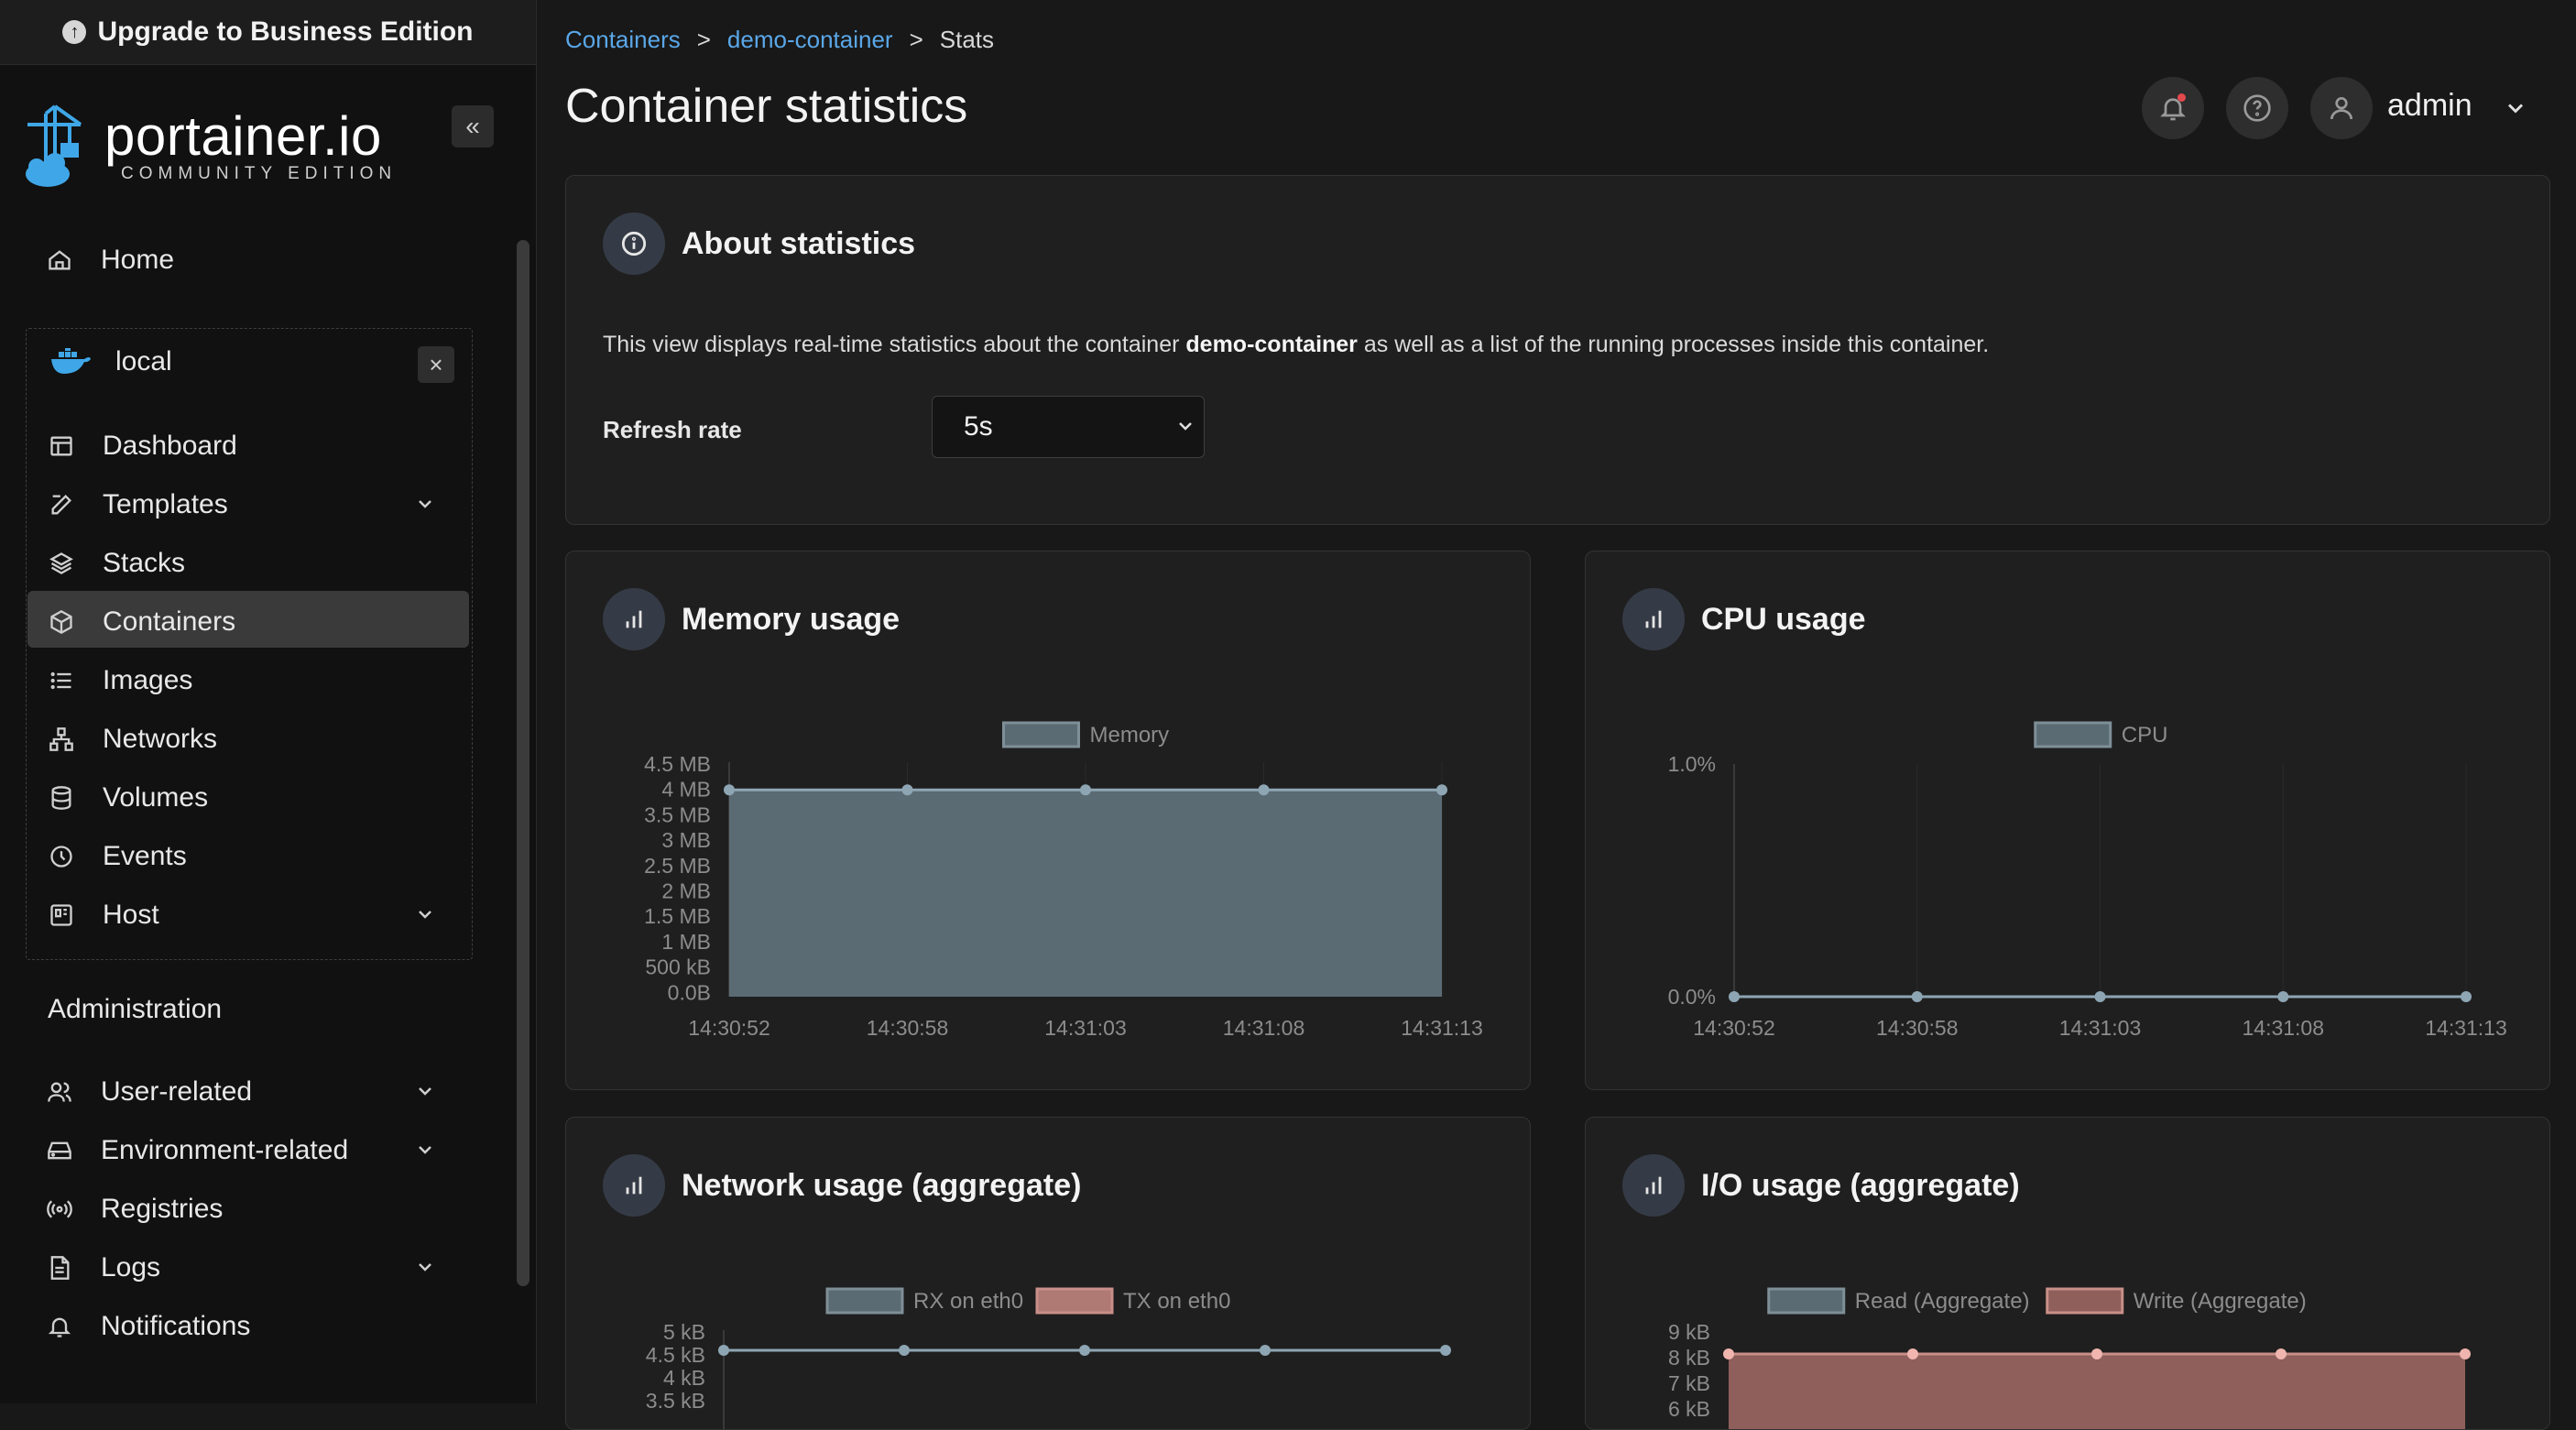  I want to click on network-icon, so click(62, 740).